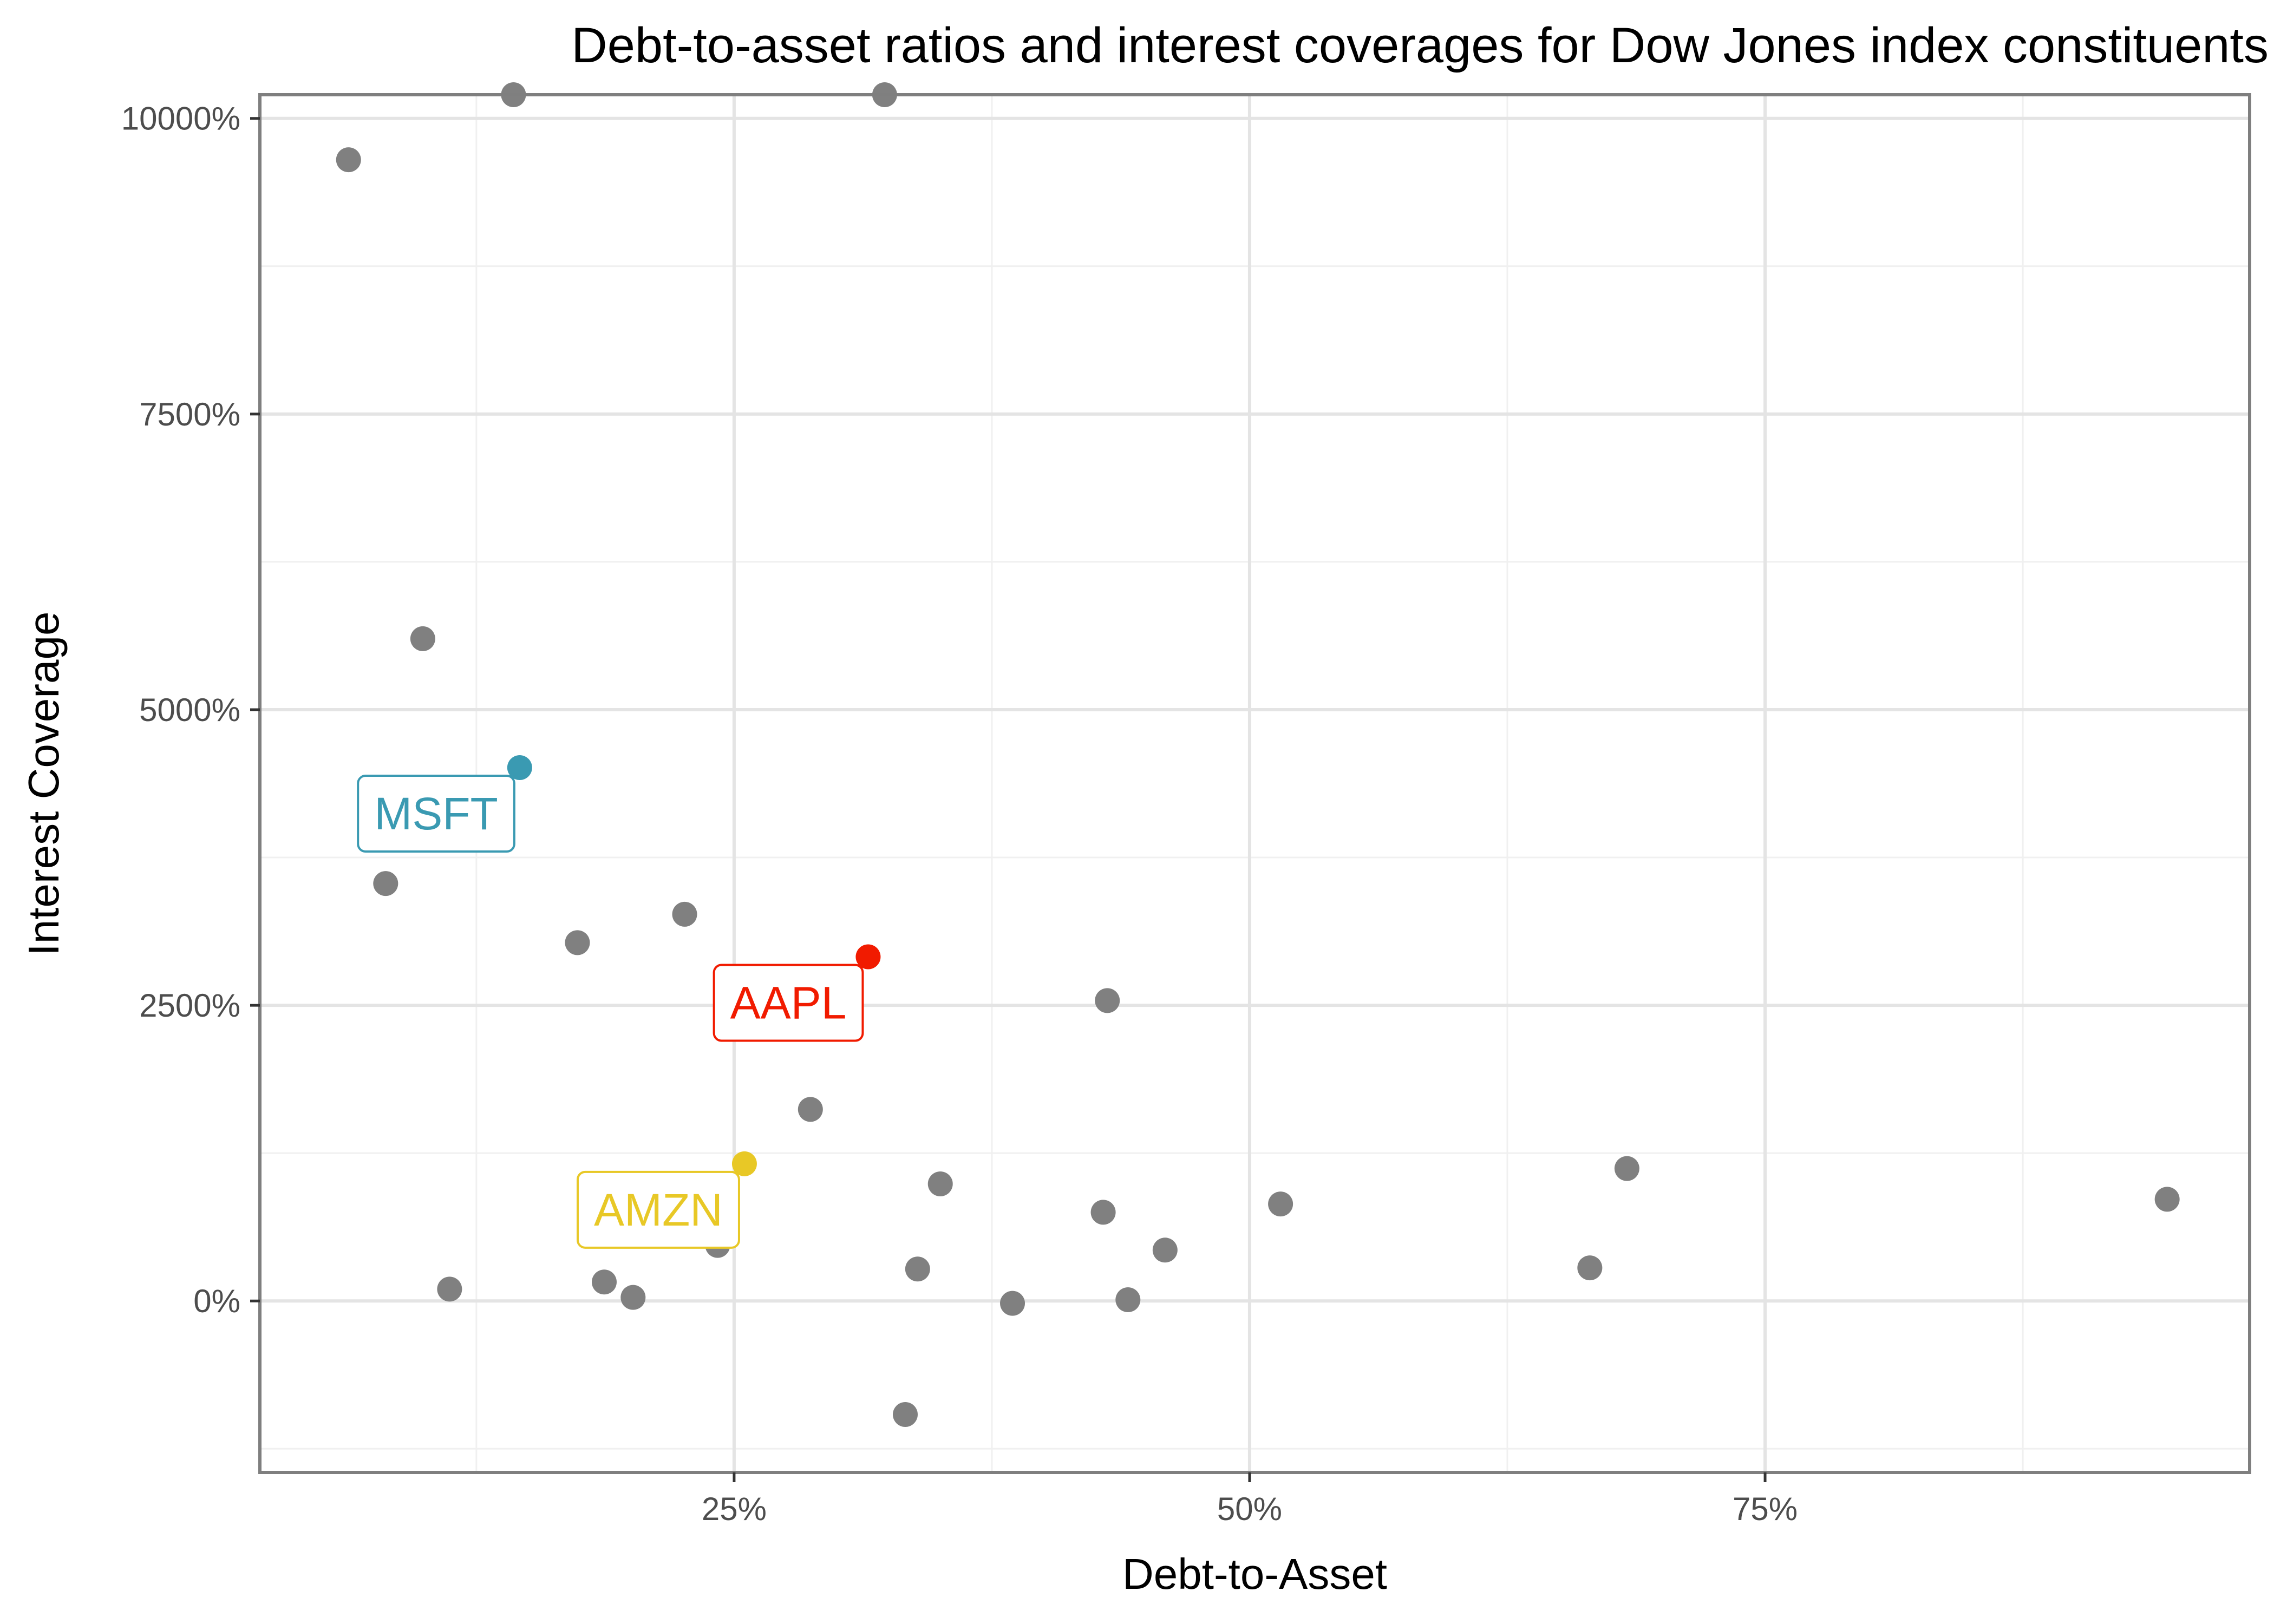 The image size is (2274, 1624). What do you see at coordinates (1766, 1509) in the screenshot?
I see `x-tick-label: 75%` at bounding box center [1766, 1509].